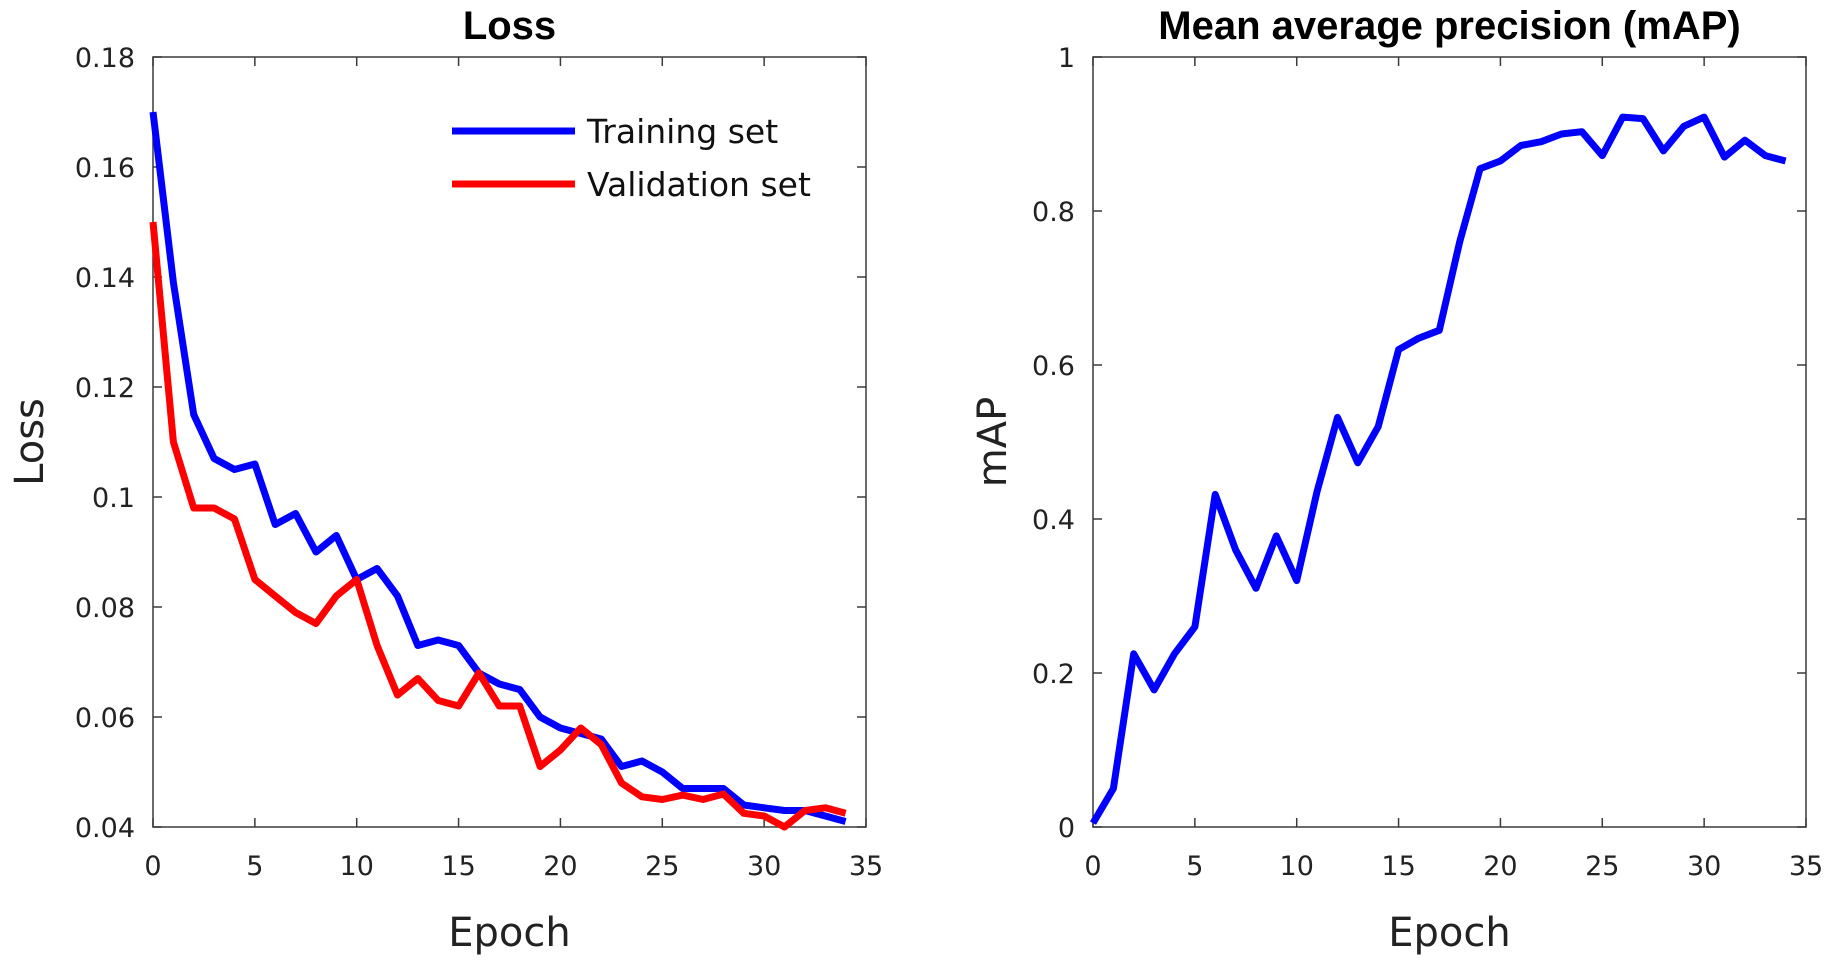 The width and height of the screenshot is (1827, 963). Describe the element at coordinates (105, 608) in the screenshot. I see `y-tick-label: 0.08` at that location.